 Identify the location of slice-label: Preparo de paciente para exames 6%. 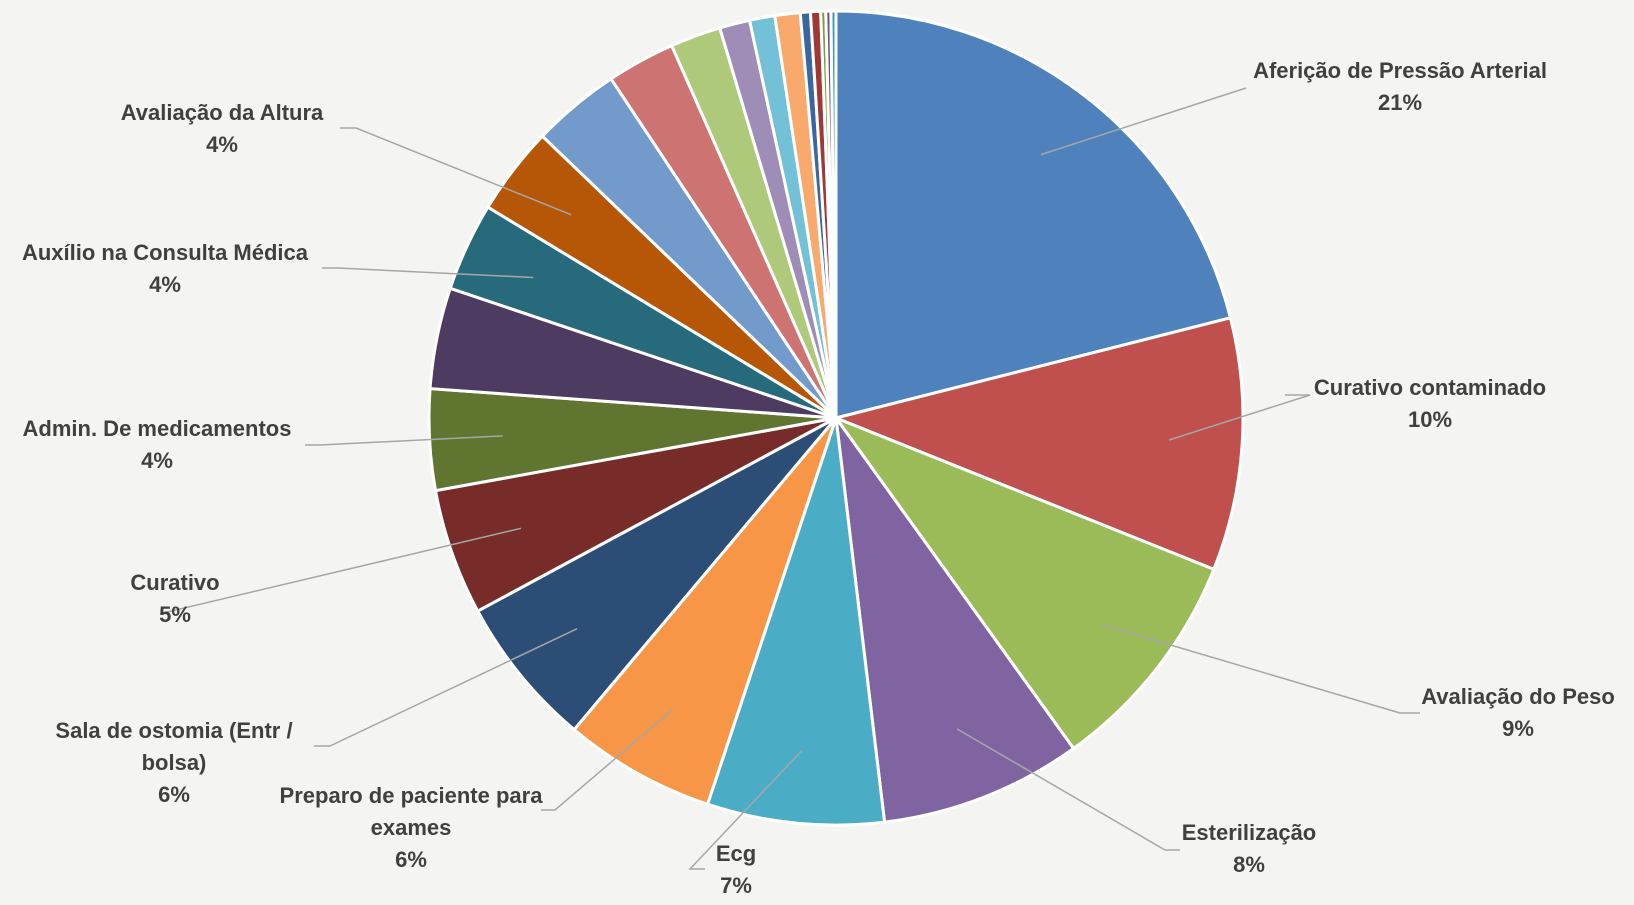
(412, 827).